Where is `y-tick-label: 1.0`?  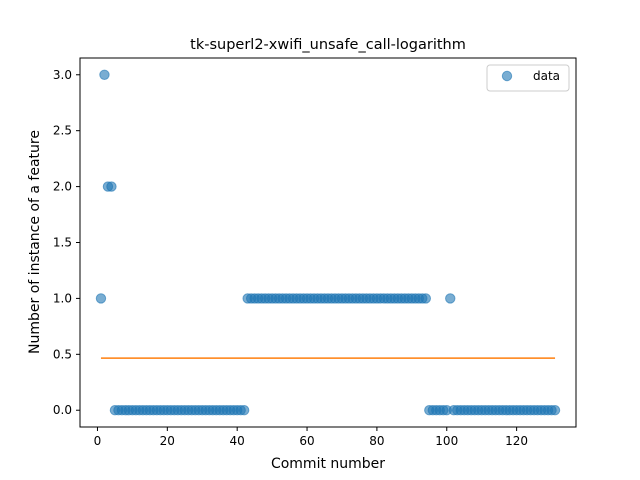
y-tick-label: 1.0 is located at coordinates (62, 298).